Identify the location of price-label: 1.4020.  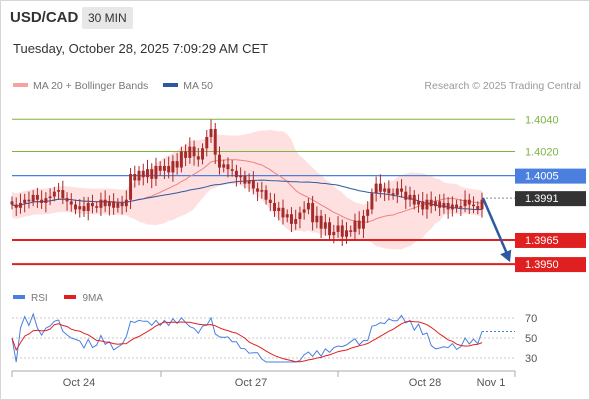
(542, 152).